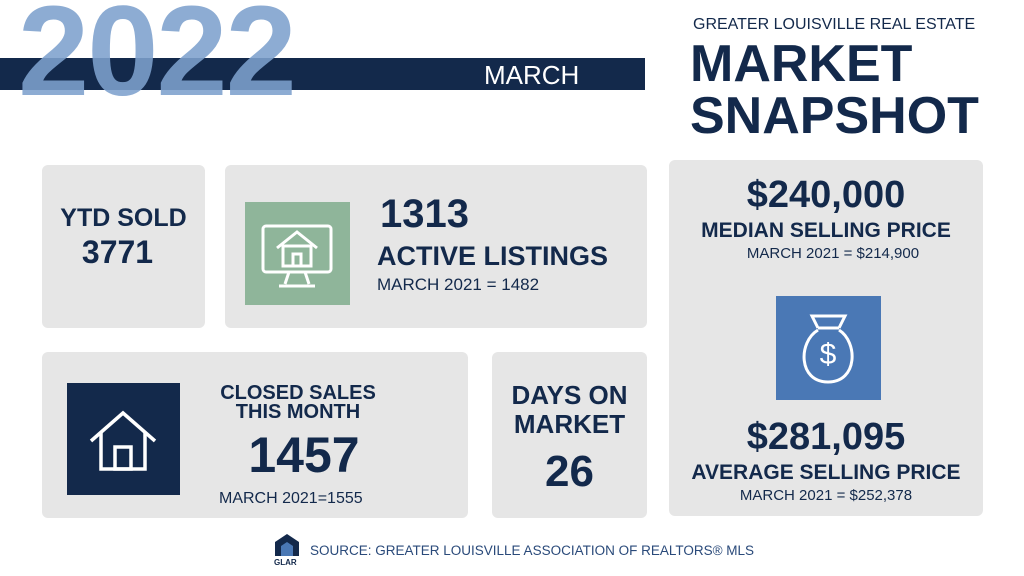 This screenshot has width=1024, height=576. Describe the element at coordinates (117, 252) in the screenshot. I see `ytd-value: 3771` at that location.